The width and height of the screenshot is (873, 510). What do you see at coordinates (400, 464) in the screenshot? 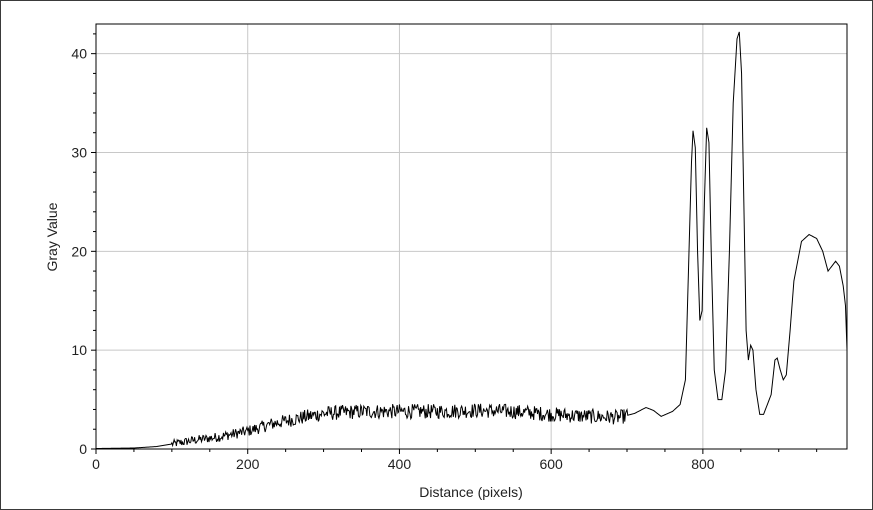
I see `x-tick-label: 400` at bounding box center [400, 464].